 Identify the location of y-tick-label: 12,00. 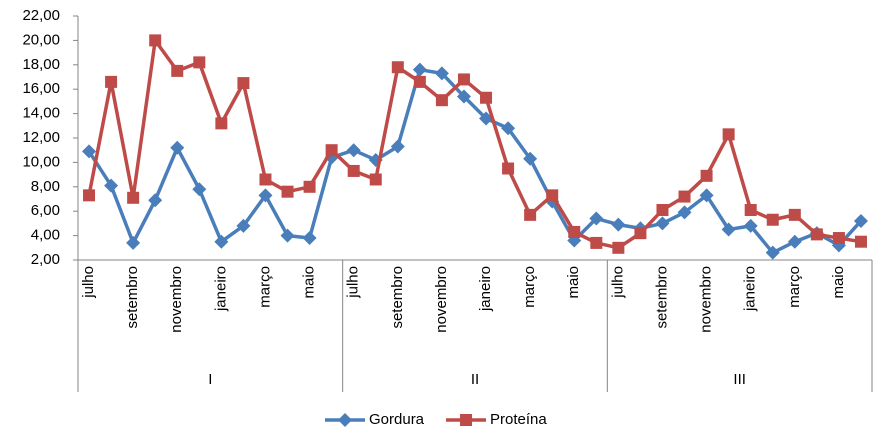
(41, 137).